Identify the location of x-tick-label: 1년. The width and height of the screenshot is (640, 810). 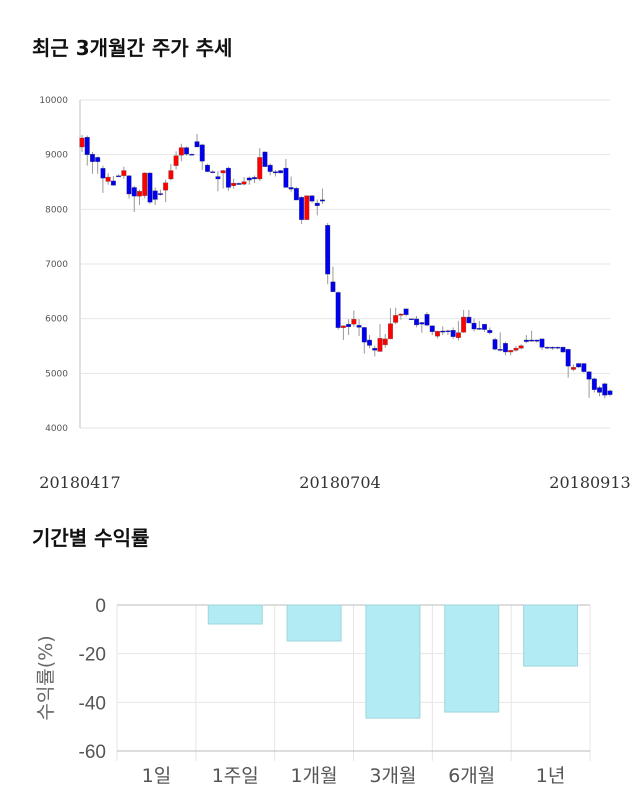
(551, 776).